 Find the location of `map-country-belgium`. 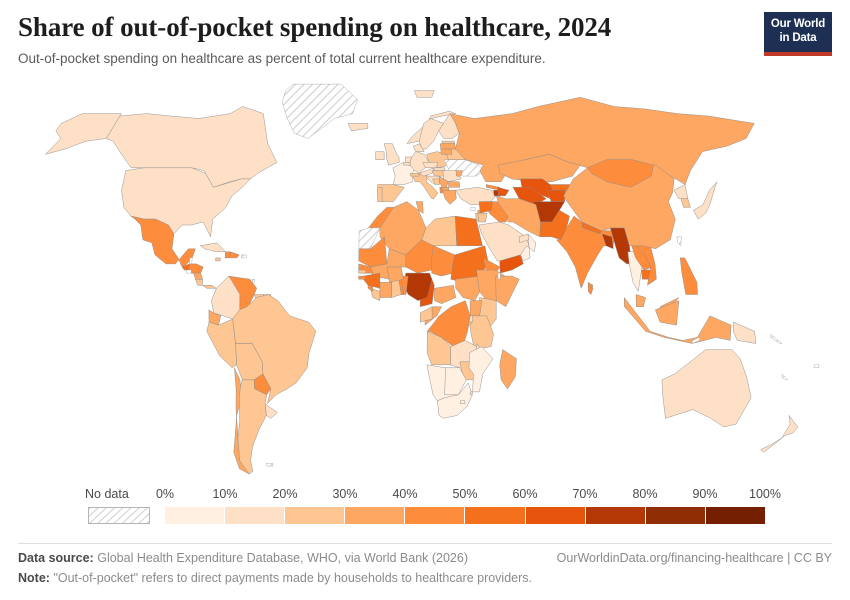

map-country-belgium is located at coordinates (407, 164).